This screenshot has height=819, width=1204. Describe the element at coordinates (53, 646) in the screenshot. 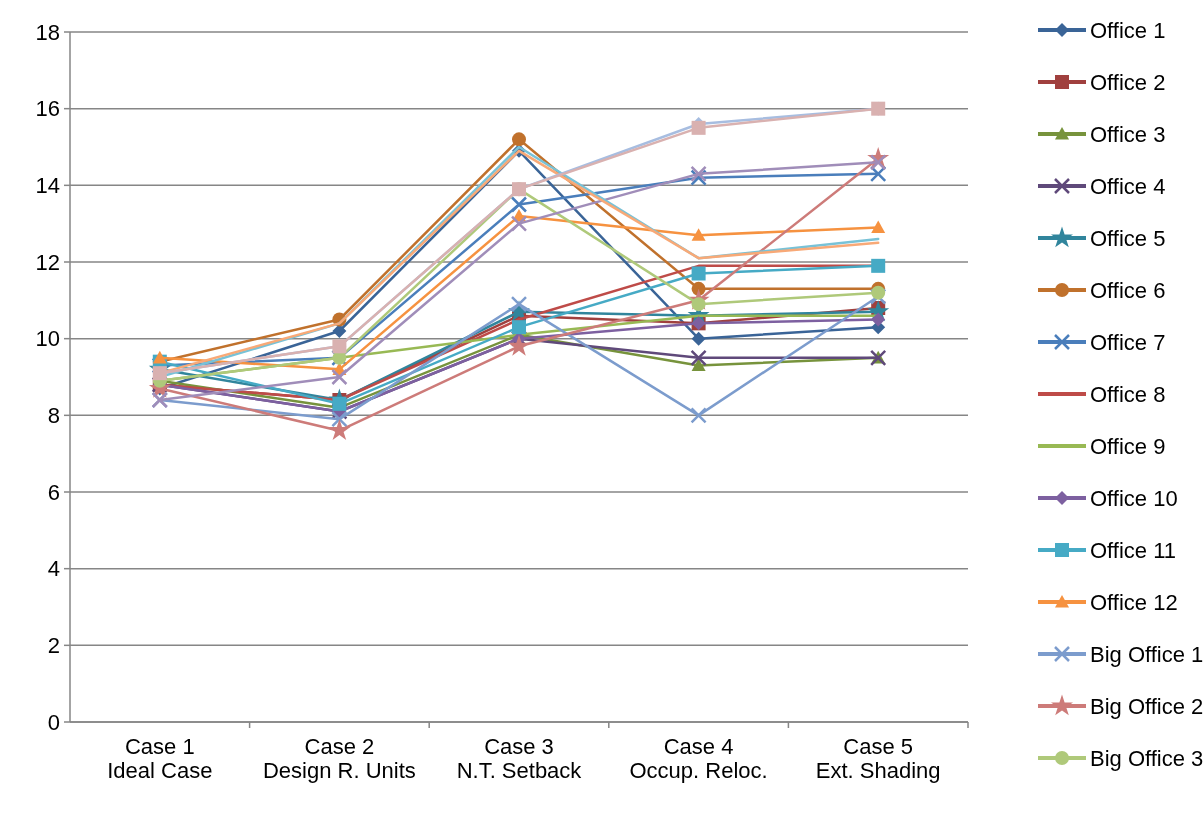

I see `y-tick-label: 2` at that location.